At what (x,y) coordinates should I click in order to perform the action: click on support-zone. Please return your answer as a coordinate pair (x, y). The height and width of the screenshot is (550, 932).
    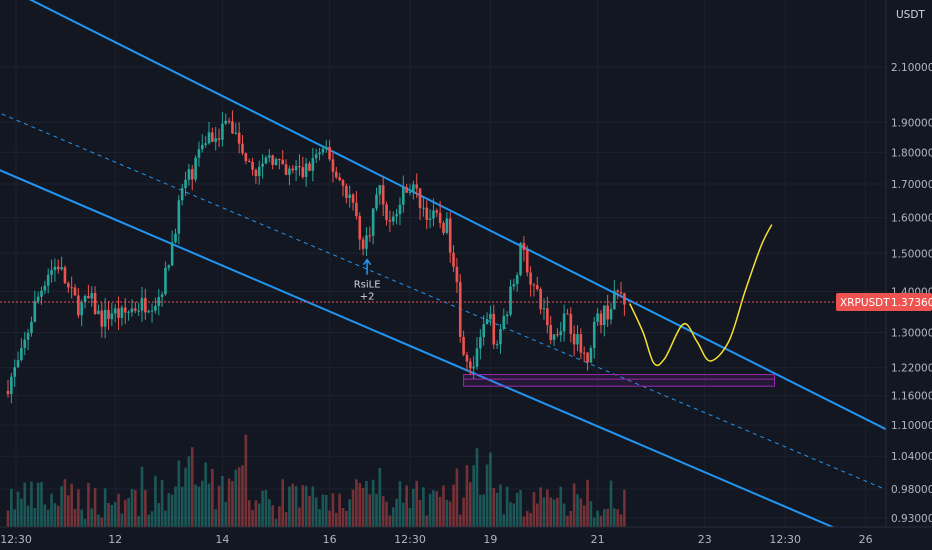
    Looking at the image, I should click on (619, 380).